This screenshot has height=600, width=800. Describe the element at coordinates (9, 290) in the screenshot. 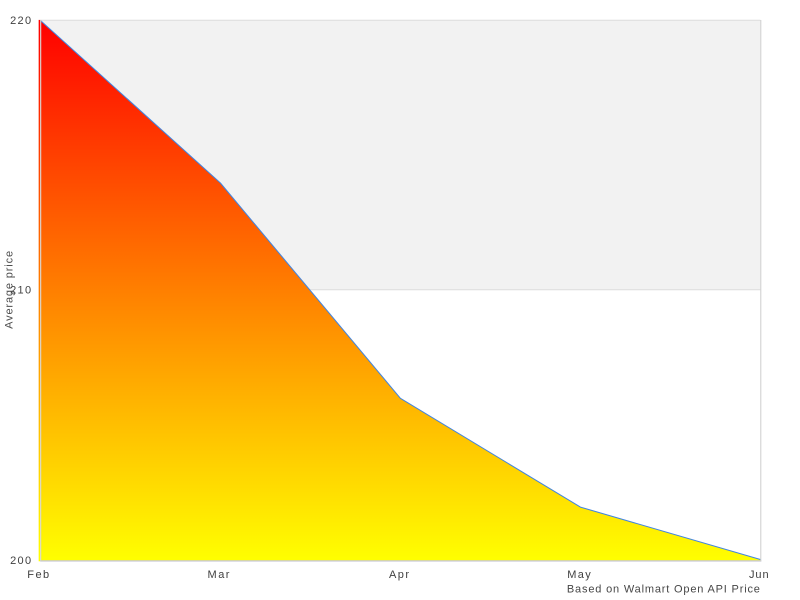

I see `svg-text: Average price` at that location.